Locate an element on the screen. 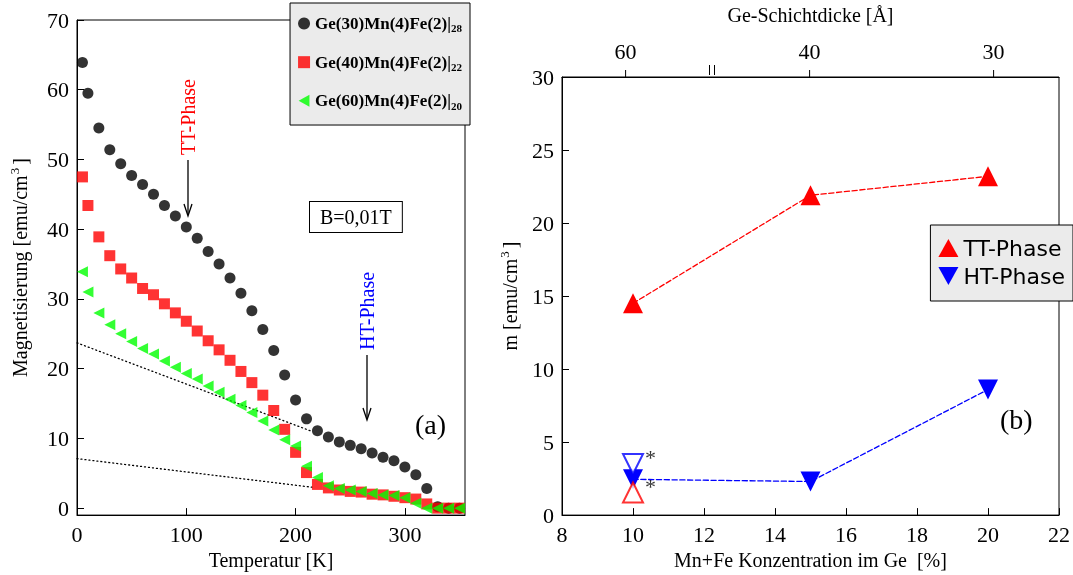  text: 40 is located at coordinates (809, 51).